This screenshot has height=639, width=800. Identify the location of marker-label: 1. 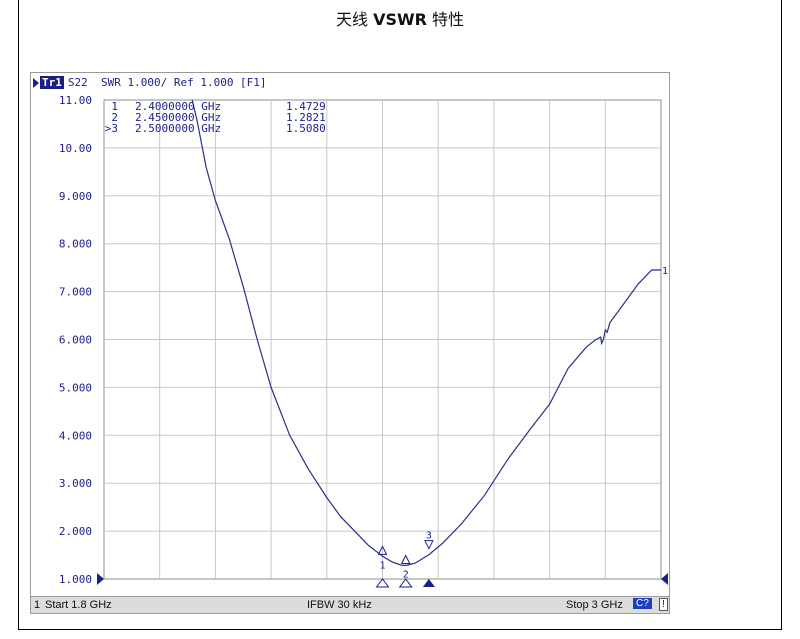
(383, 565).